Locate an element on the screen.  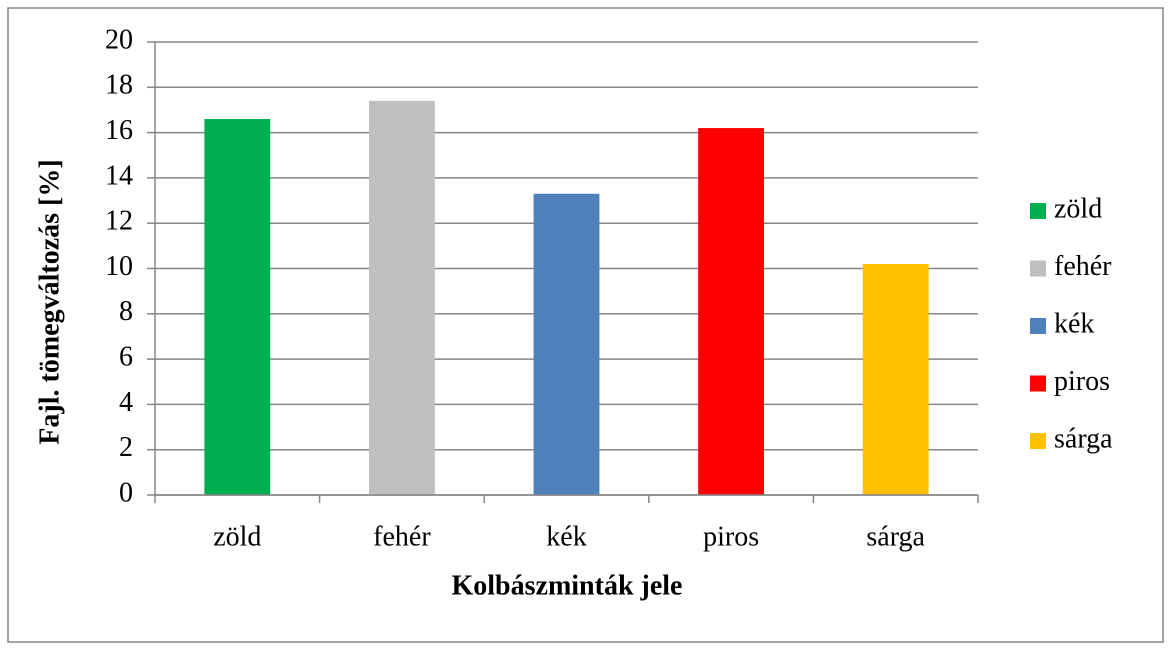
legend-label: zöld is located at coordinates (1078, 208).